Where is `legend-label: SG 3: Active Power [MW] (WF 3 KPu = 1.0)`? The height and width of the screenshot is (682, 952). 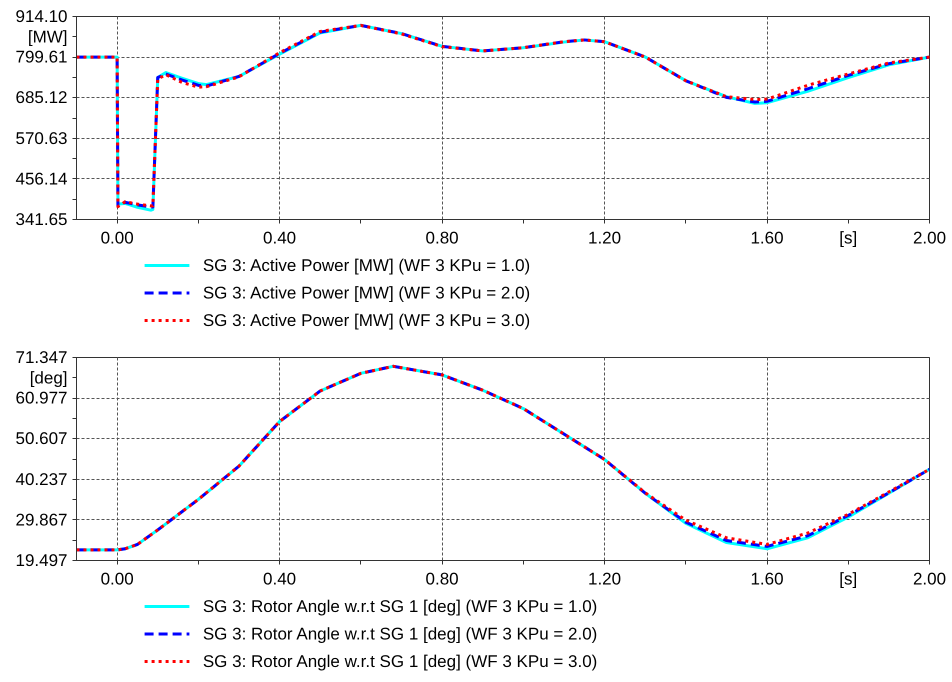 legend-label: SG 3: Active Power [MW] (WF 3 KPu = 1.0) is located at coordinates (366, 265).